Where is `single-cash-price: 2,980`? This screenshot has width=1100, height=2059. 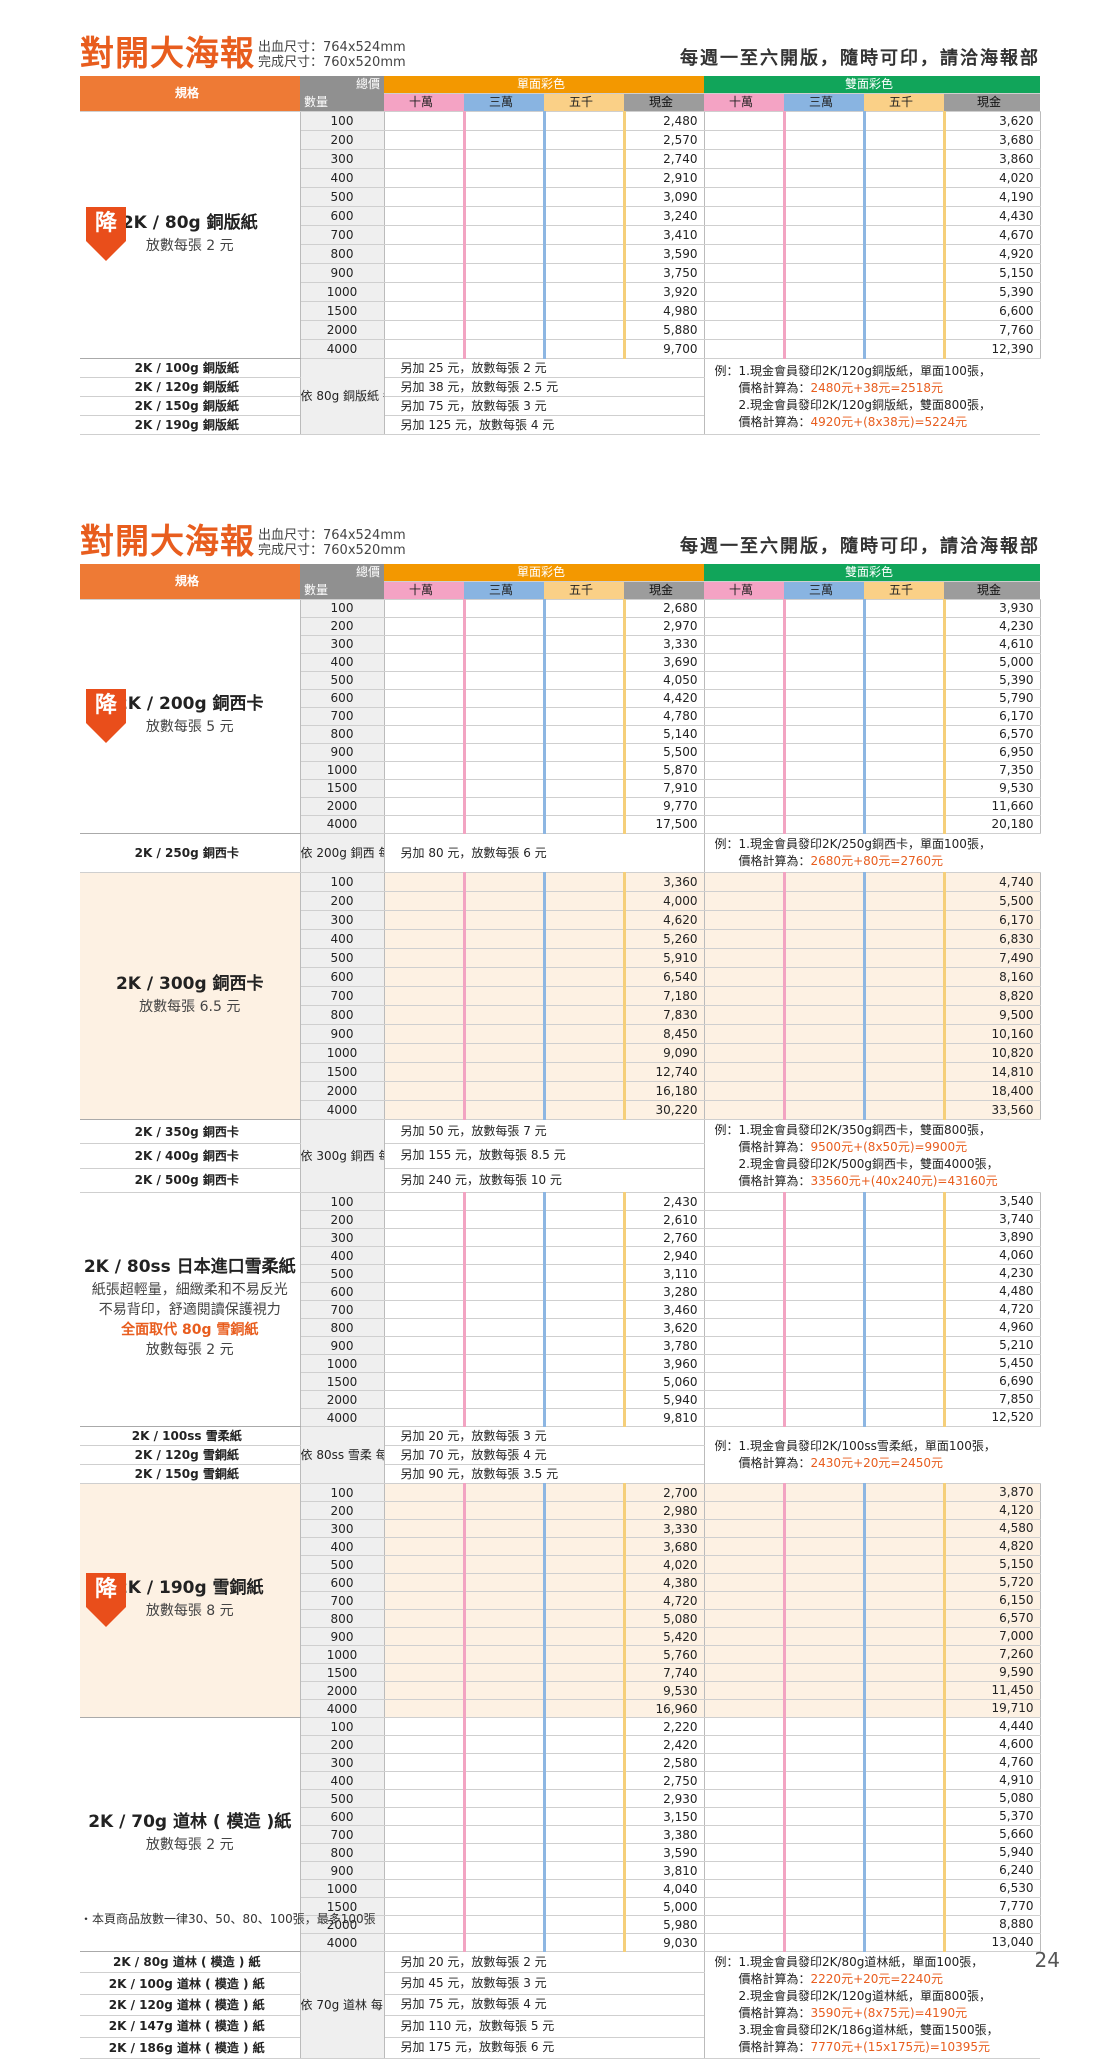 single-cash-price: 2,980 is located at coordinates (664, 1510).